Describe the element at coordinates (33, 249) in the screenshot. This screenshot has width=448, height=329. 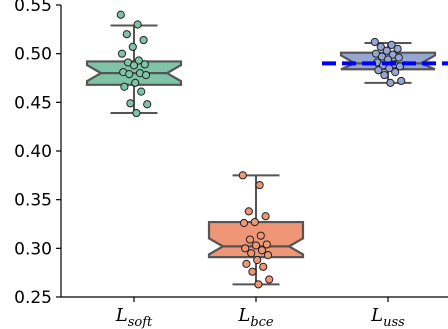
I see `y-tick-label: 0.30` at that location.